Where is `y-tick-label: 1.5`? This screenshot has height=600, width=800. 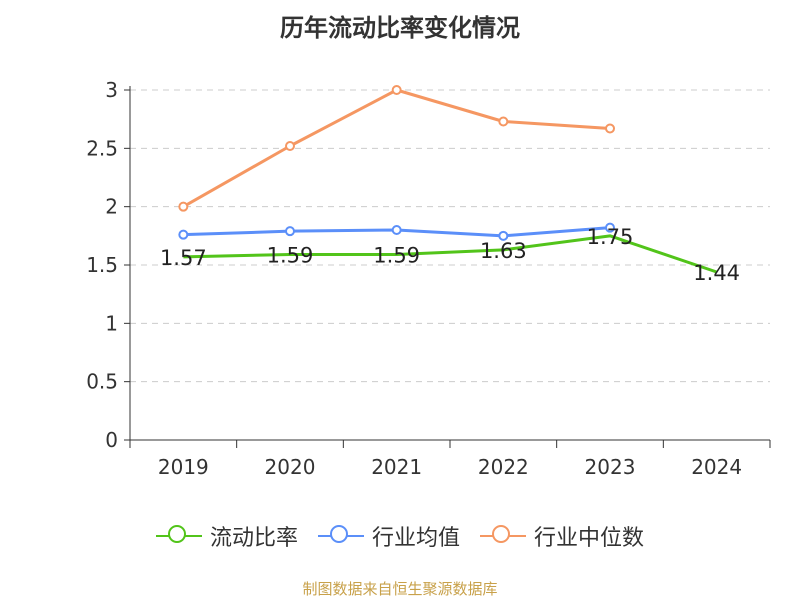 y-tick-label: 1.5 is located at coordinates (102, 265).